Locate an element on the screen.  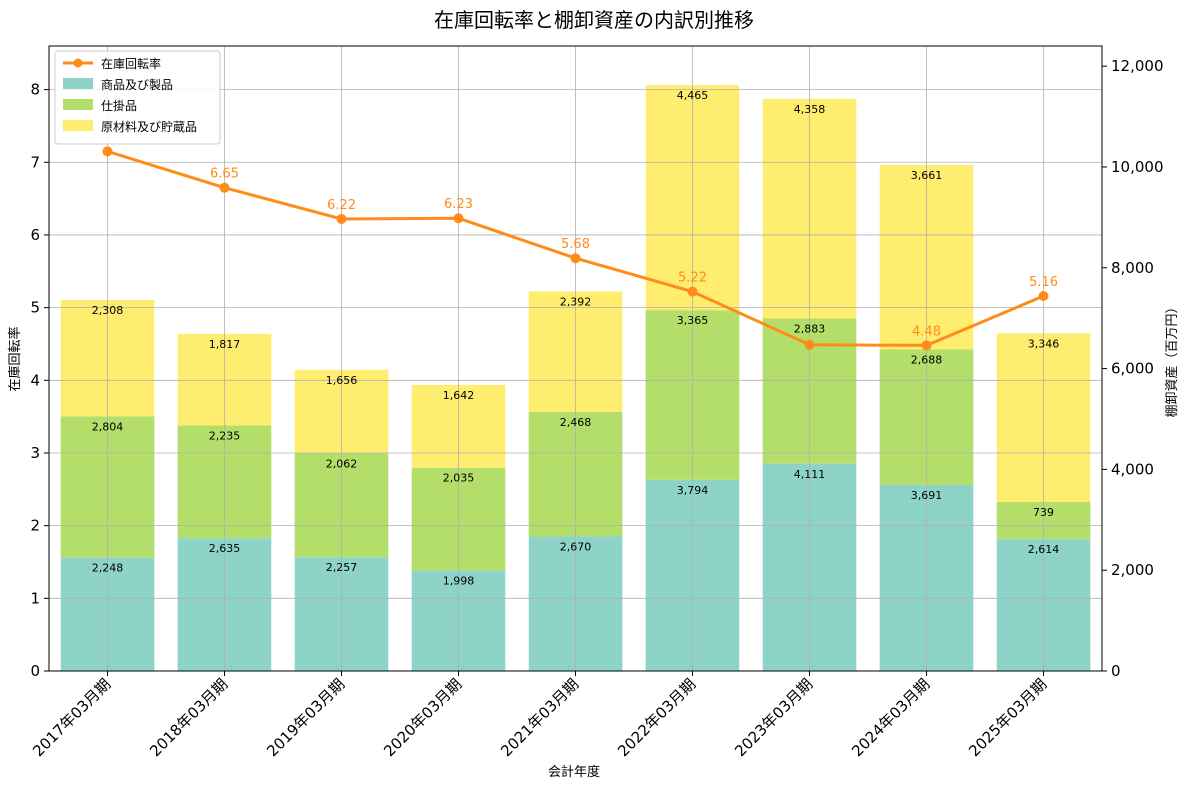
y-right-tick-label: 2,000 is located at coordinates (1132, 570).